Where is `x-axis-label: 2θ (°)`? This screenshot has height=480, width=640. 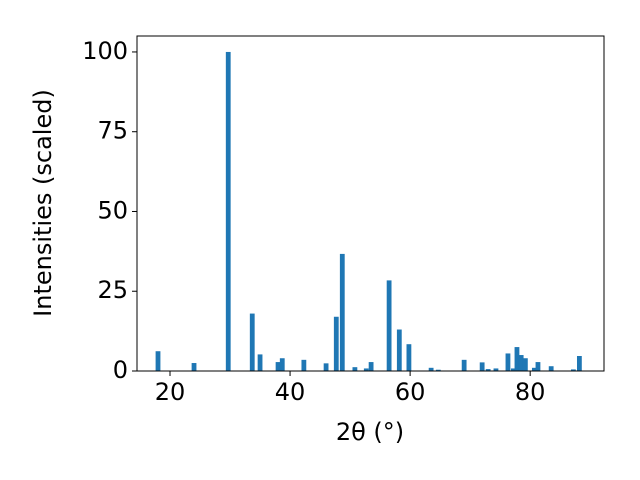
x-axis-label: 2θ (°) is located at coordinates (370, 432).